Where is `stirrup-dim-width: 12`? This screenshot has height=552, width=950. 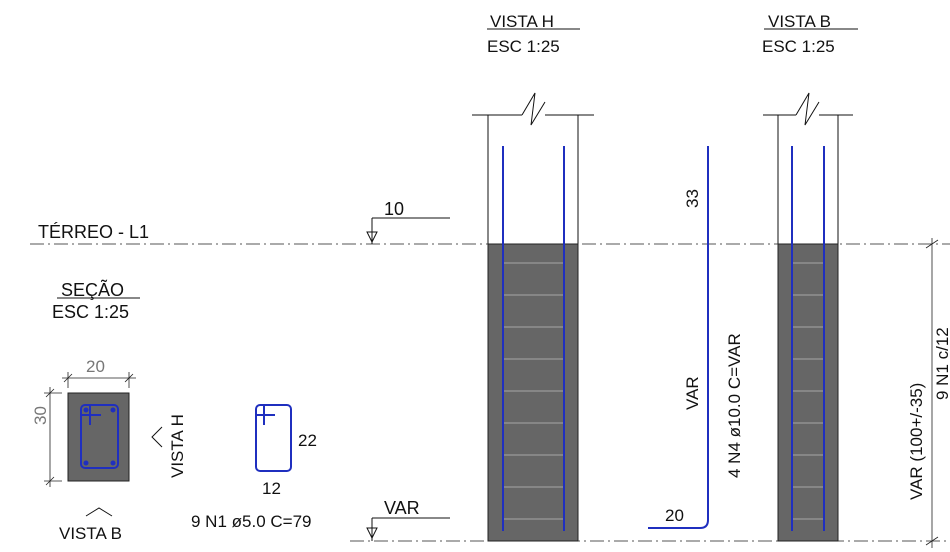 stirrup-dim-width: 12 is located at coordinates (271, 488).